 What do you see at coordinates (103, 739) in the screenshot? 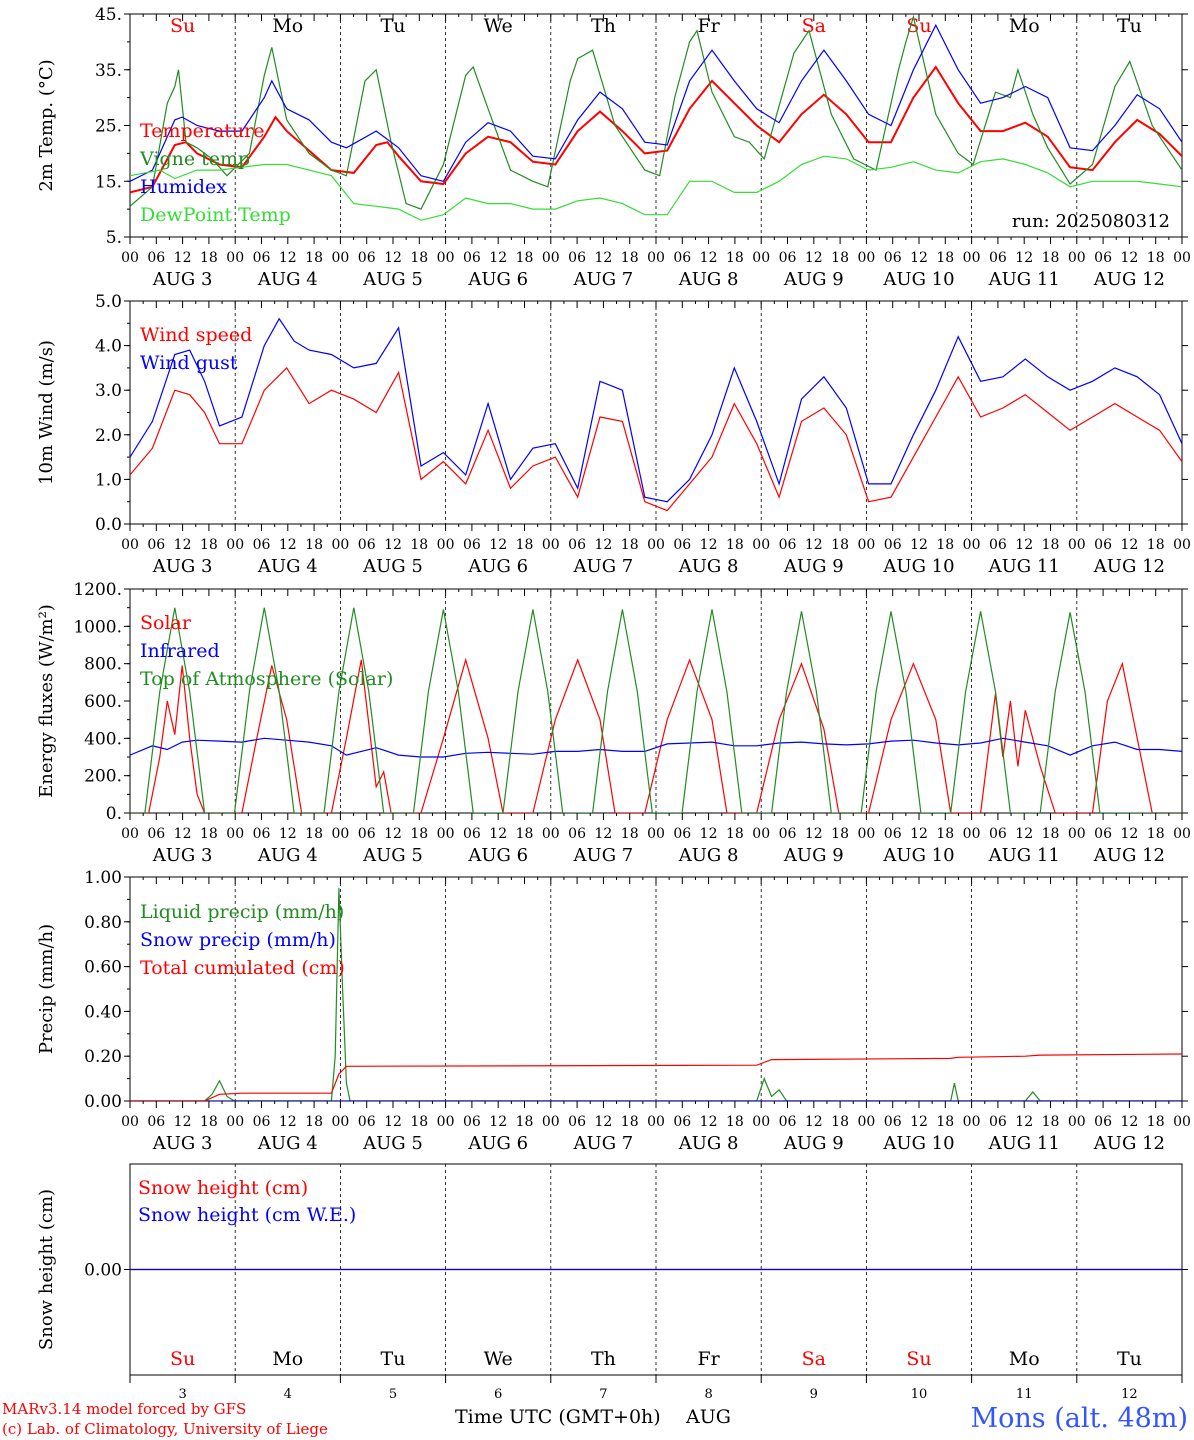
I see `y-tick-label: 400.` at bounding box center [103, 739].